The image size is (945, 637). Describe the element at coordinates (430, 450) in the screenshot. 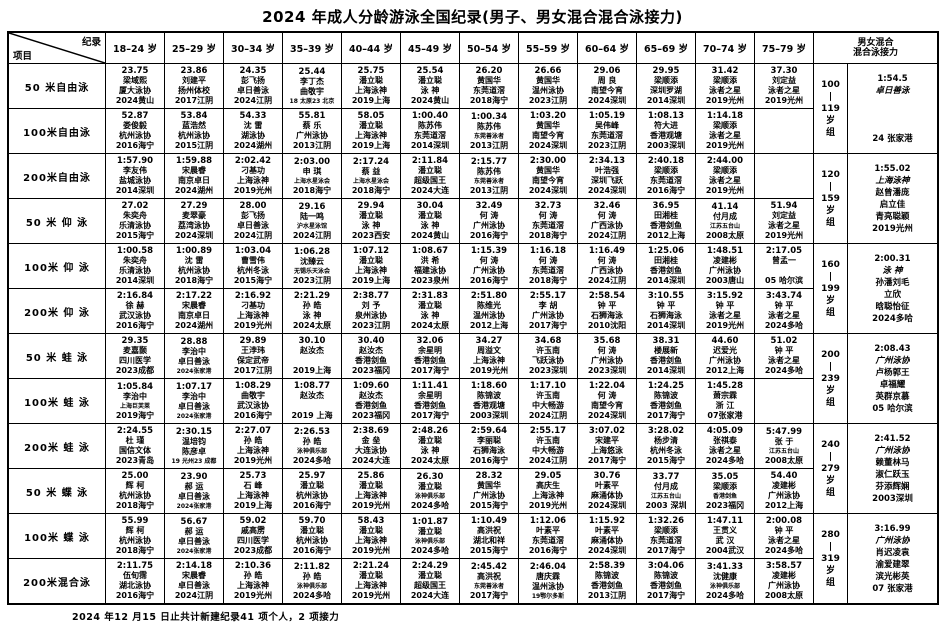

I see `cell-line: 泳 神` at that location.